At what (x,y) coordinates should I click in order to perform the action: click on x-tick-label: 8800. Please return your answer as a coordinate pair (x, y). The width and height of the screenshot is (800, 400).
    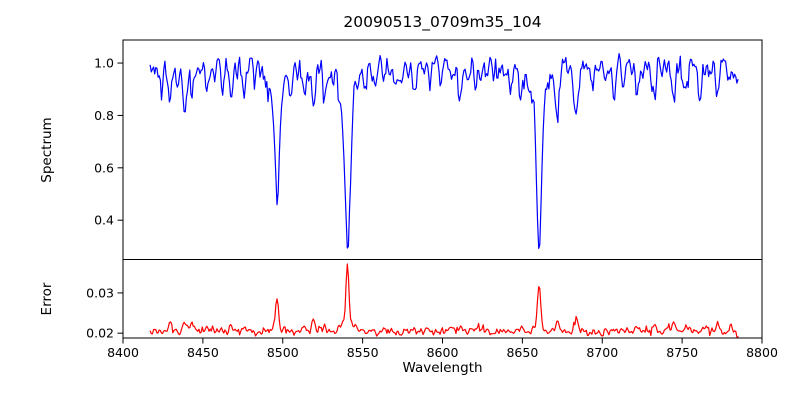
    Looking at the image, I should click on (762, 352).